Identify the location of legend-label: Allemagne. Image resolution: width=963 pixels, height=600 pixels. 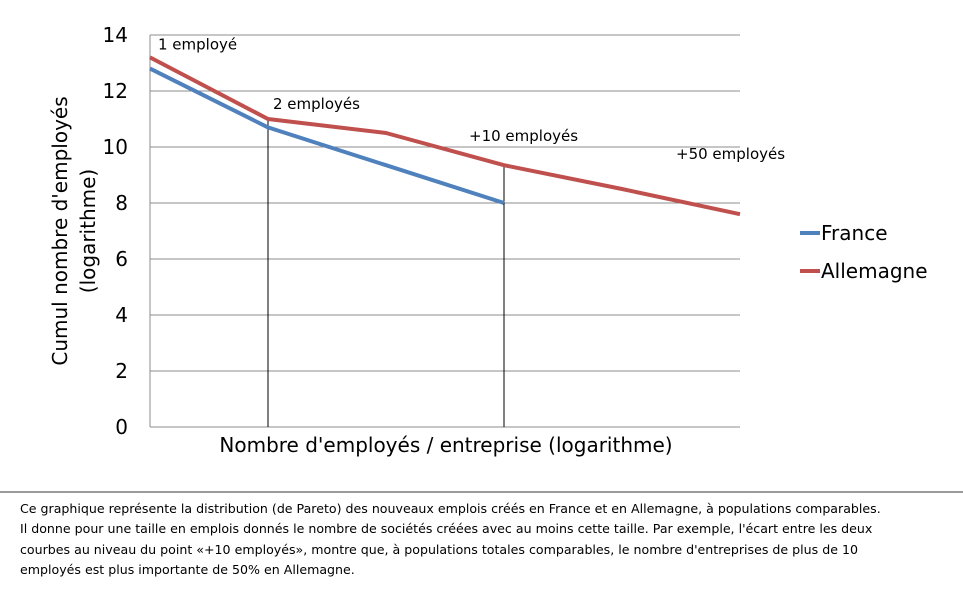
(874, 271).